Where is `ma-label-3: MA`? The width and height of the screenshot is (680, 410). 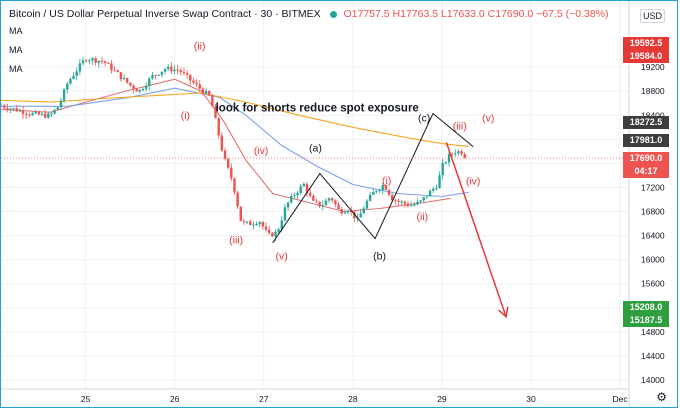 ma-label-3: MA is located at coordinates (16, 69).